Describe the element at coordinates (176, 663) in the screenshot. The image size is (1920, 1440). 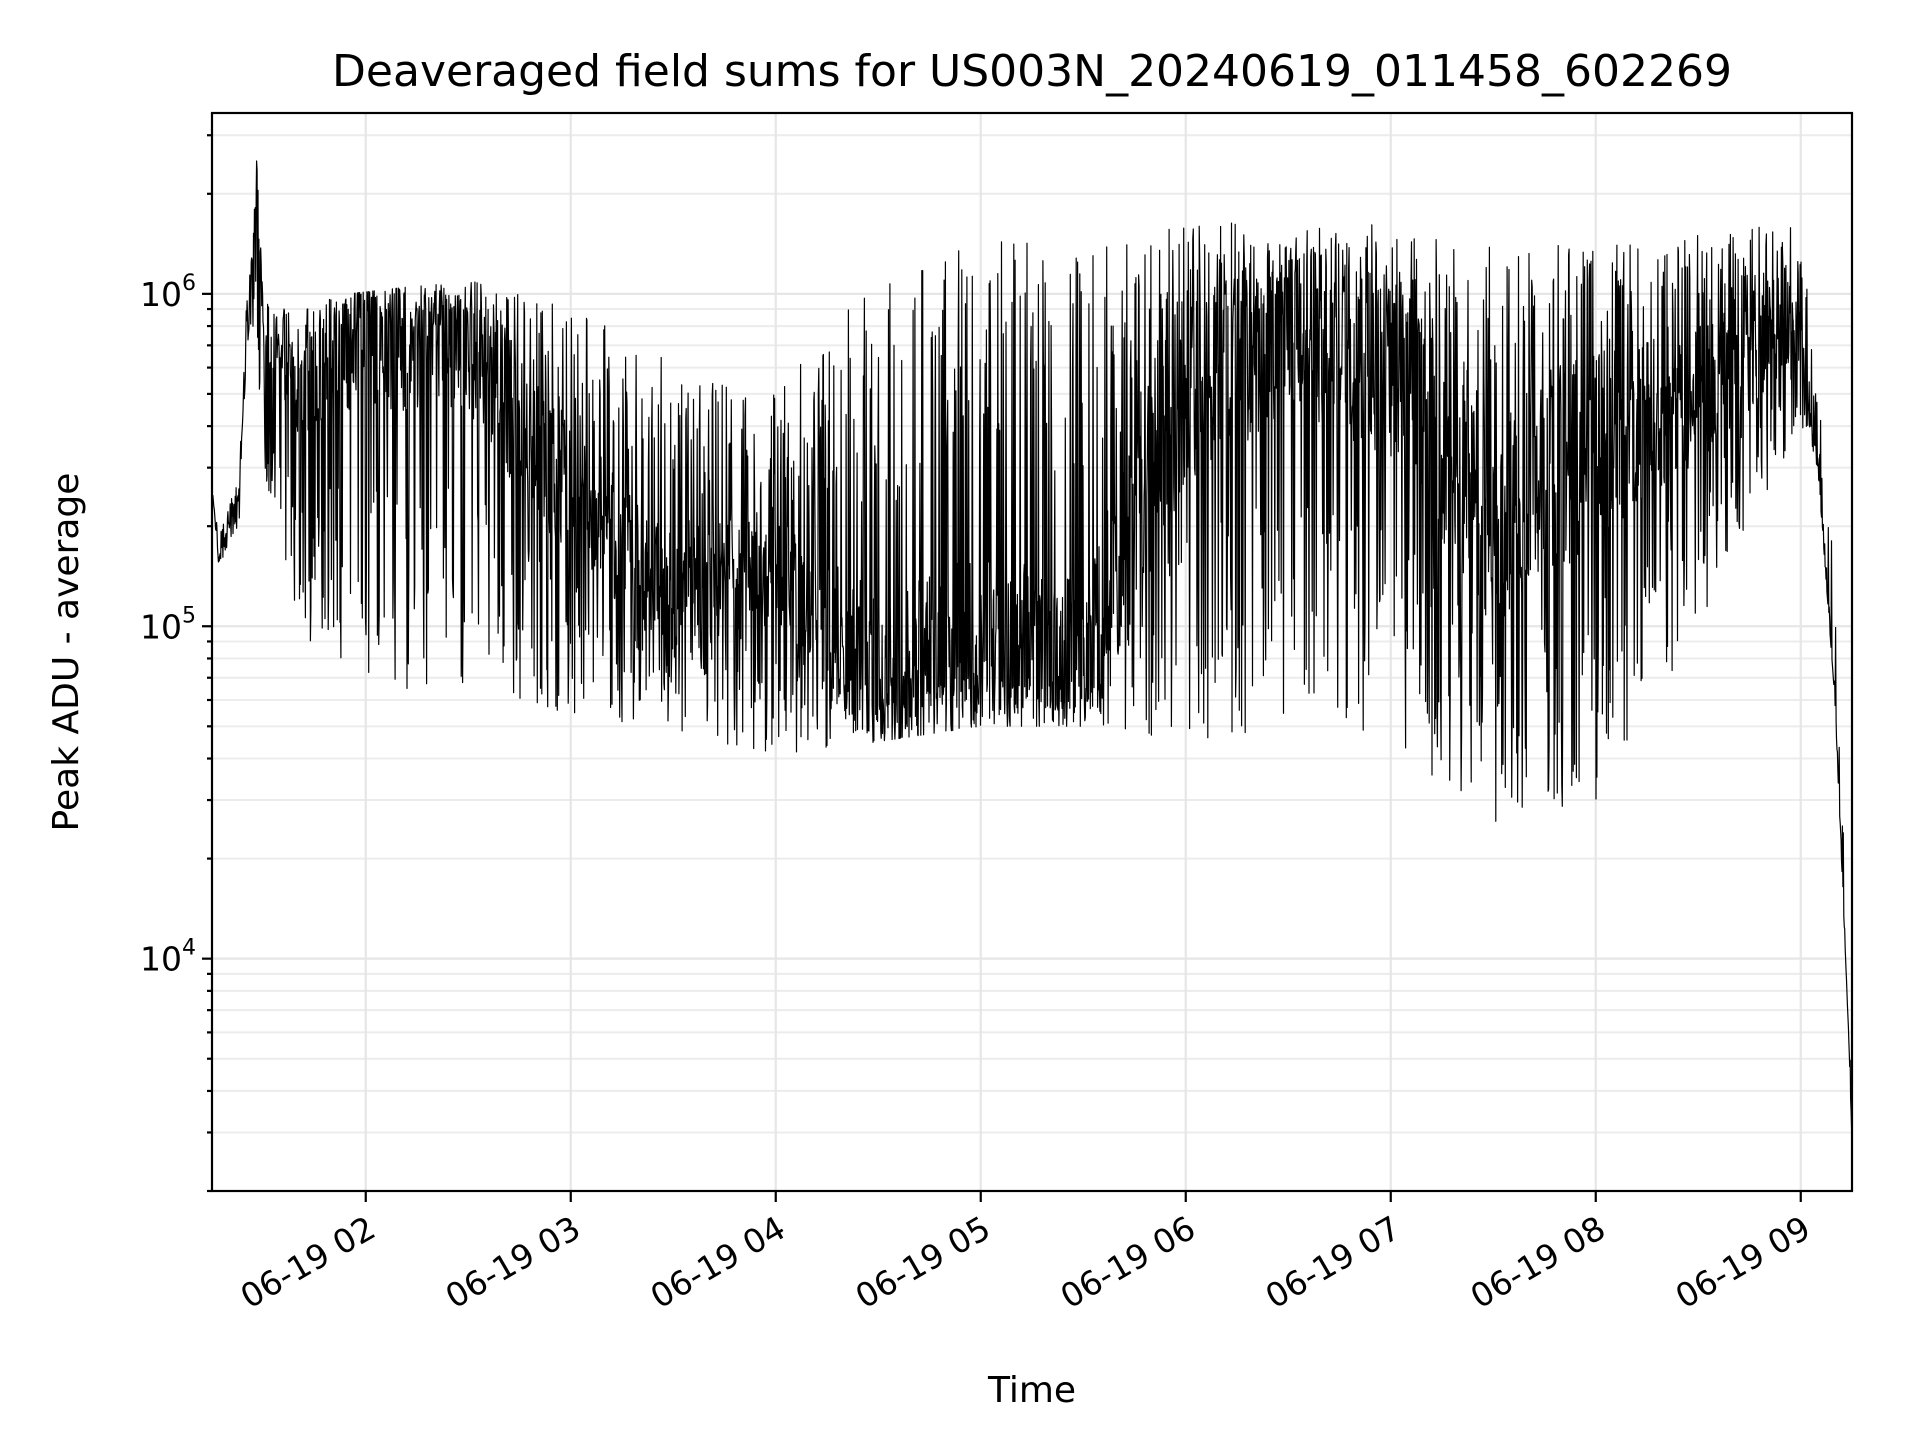
I see `y-axis: 10⁴ 10⁵ 10⁶` at that location.